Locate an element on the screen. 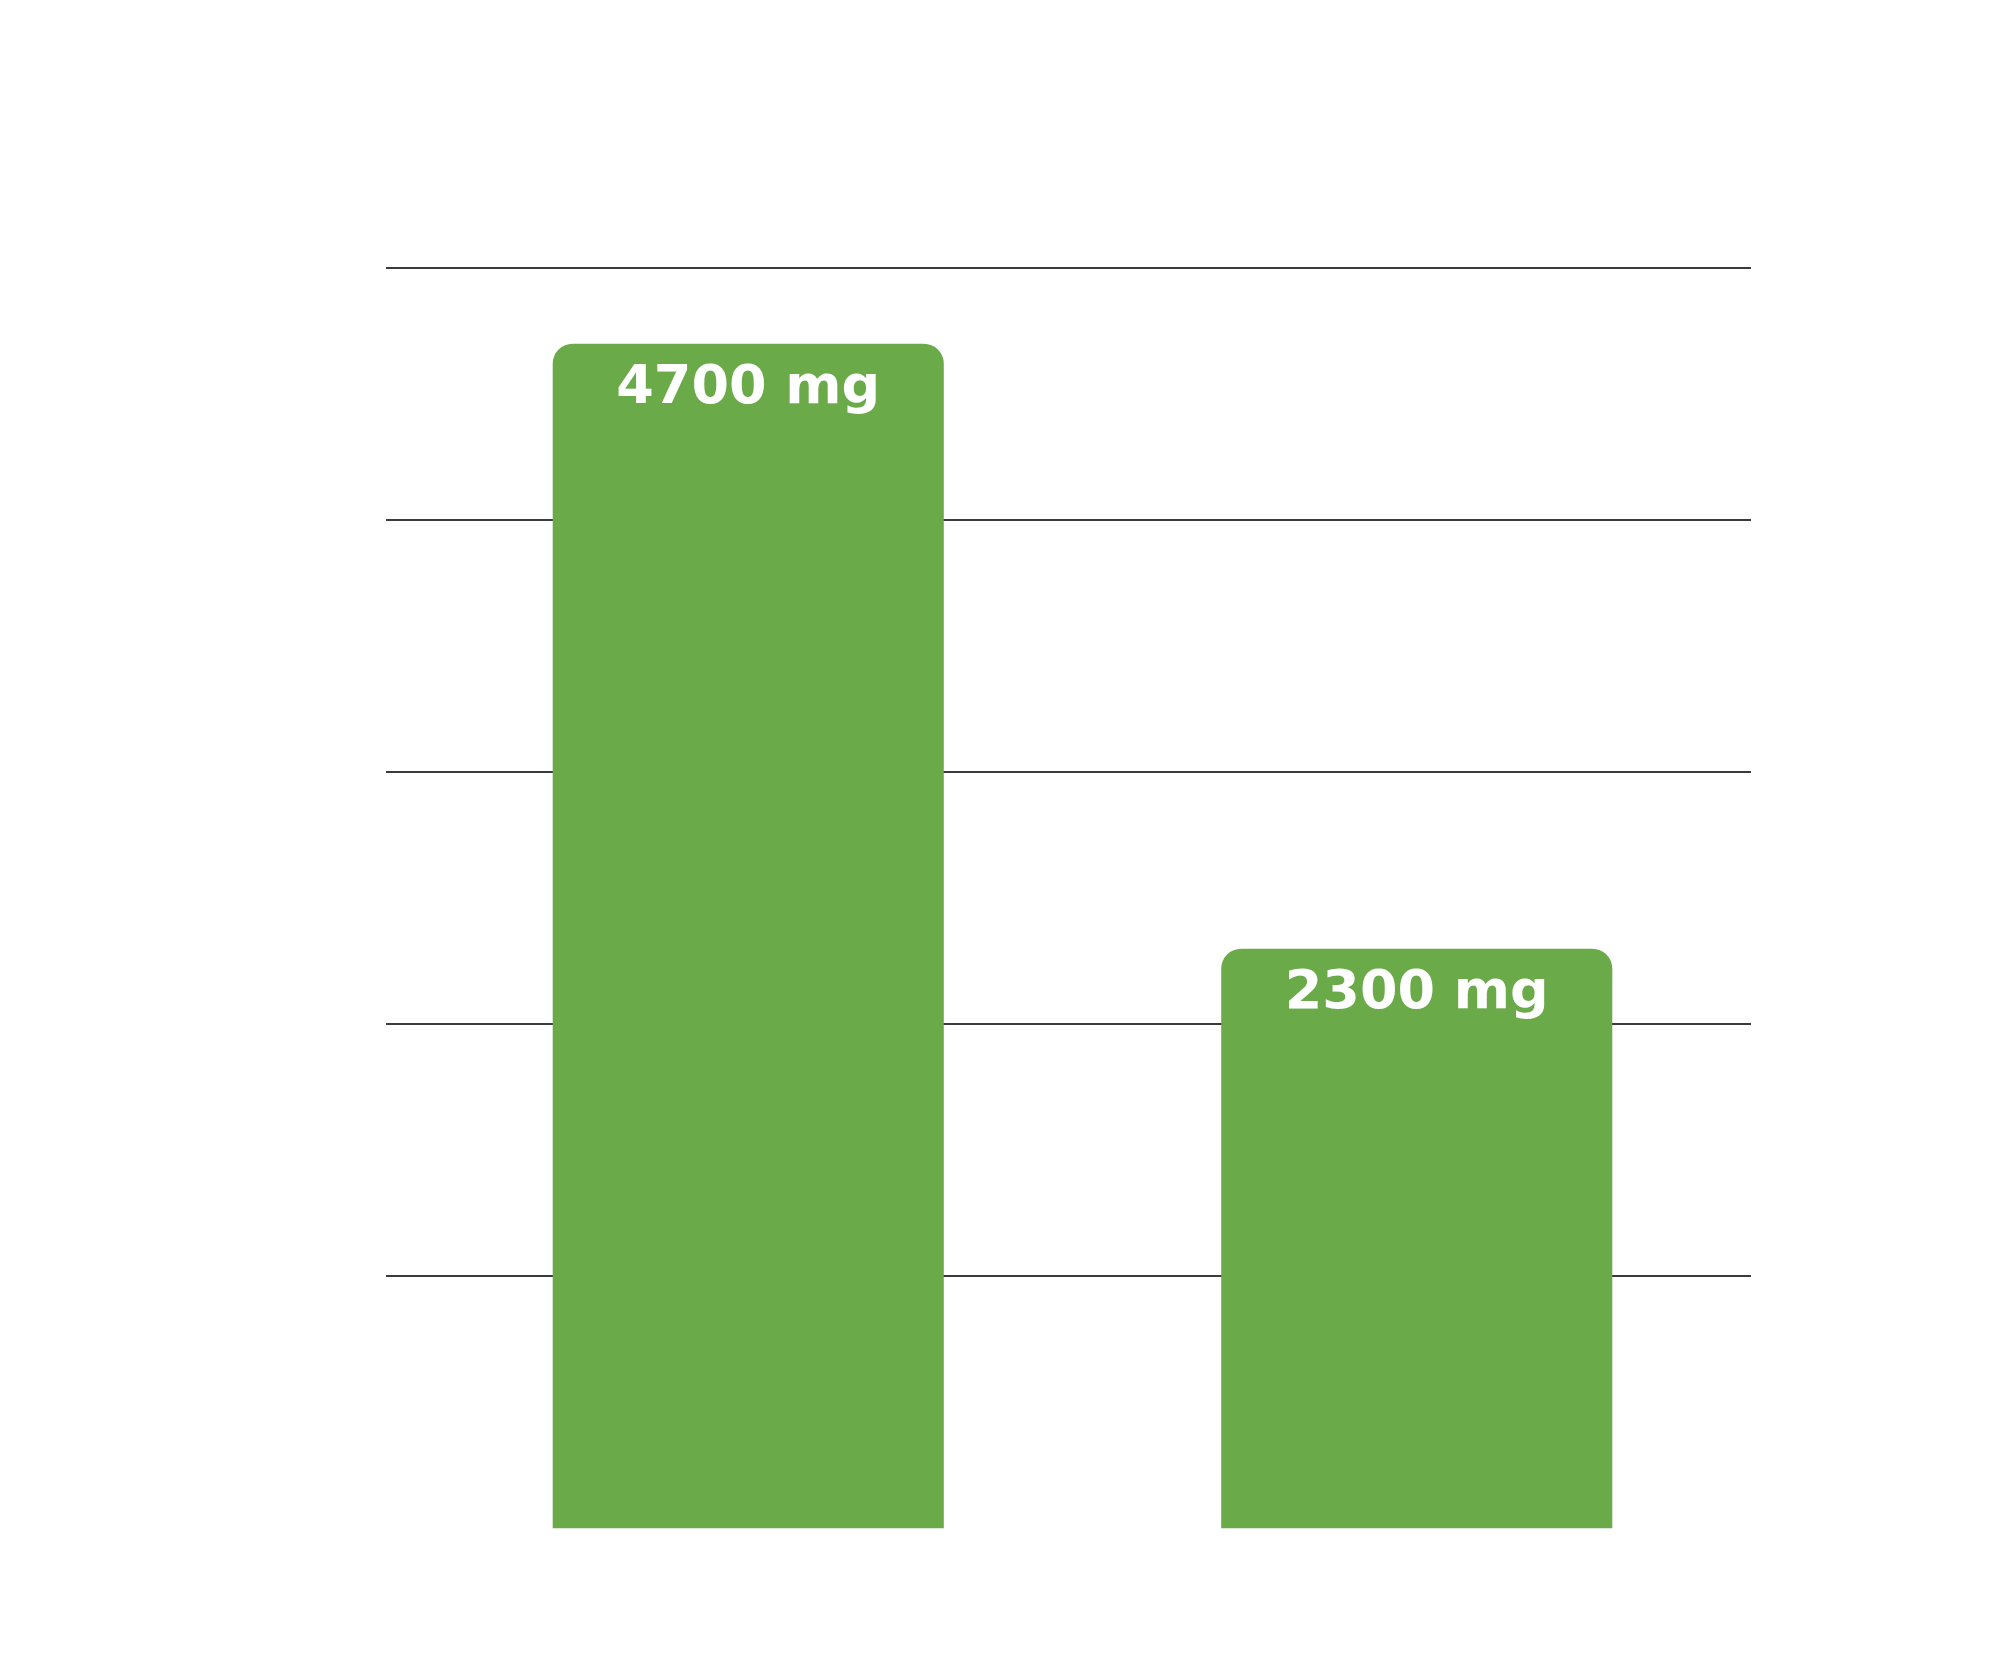 The height and width of the screenshot is (1677, 2007). data-label: 2300 mg is located at coordinates (1416, 989).